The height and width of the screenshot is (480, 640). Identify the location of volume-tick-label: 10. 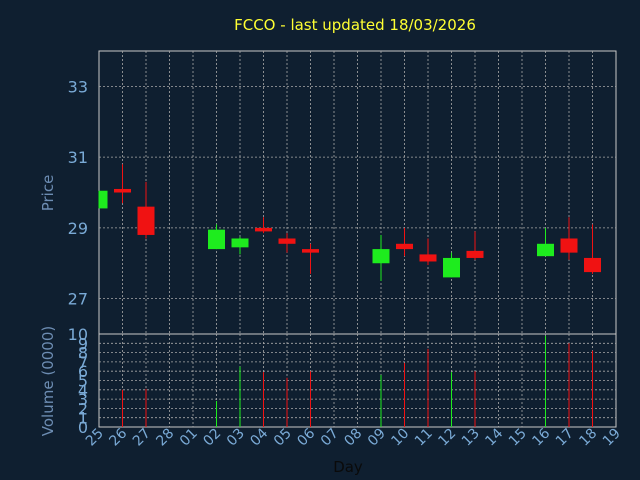
(78, 334).